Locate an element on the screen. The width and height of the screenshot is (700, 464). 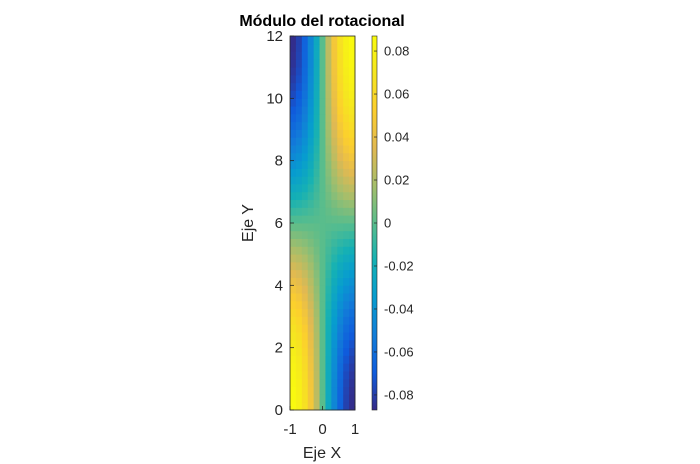
y-tick-label: 6 is located at coordinates (279, 223).